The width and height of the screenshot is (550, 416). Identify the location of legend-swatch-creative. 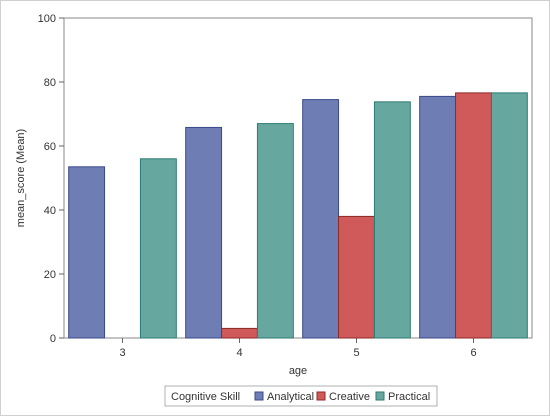
(321, 396).